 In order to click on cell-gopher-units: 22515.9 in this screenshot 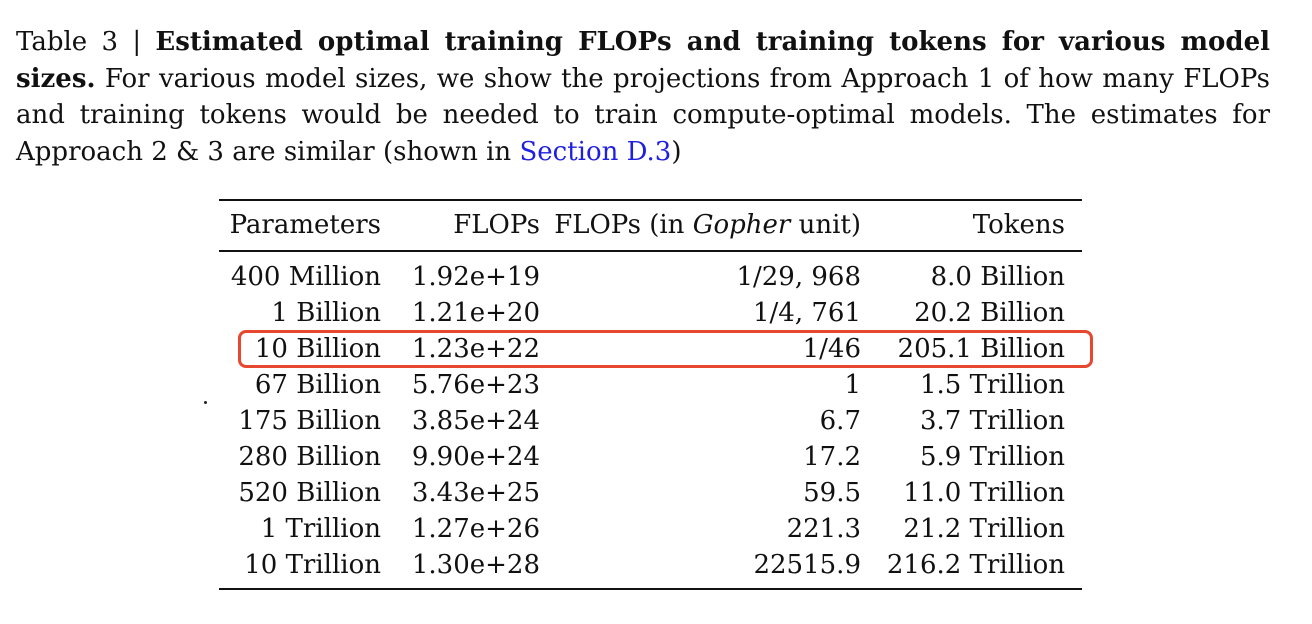, I will do `click(807, 565)`.